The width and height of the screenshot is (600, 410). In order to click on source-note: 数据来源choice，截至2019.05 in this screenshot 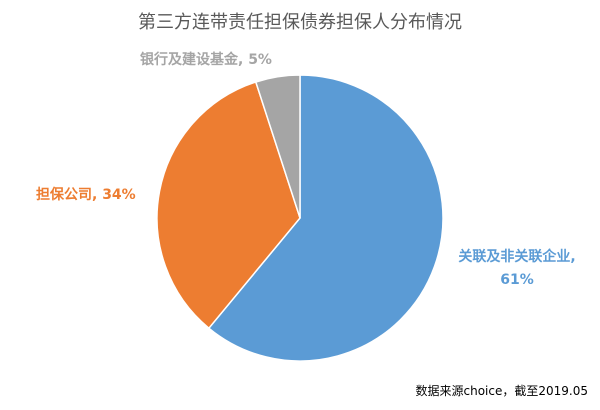, I will do `click(501, 391)`.